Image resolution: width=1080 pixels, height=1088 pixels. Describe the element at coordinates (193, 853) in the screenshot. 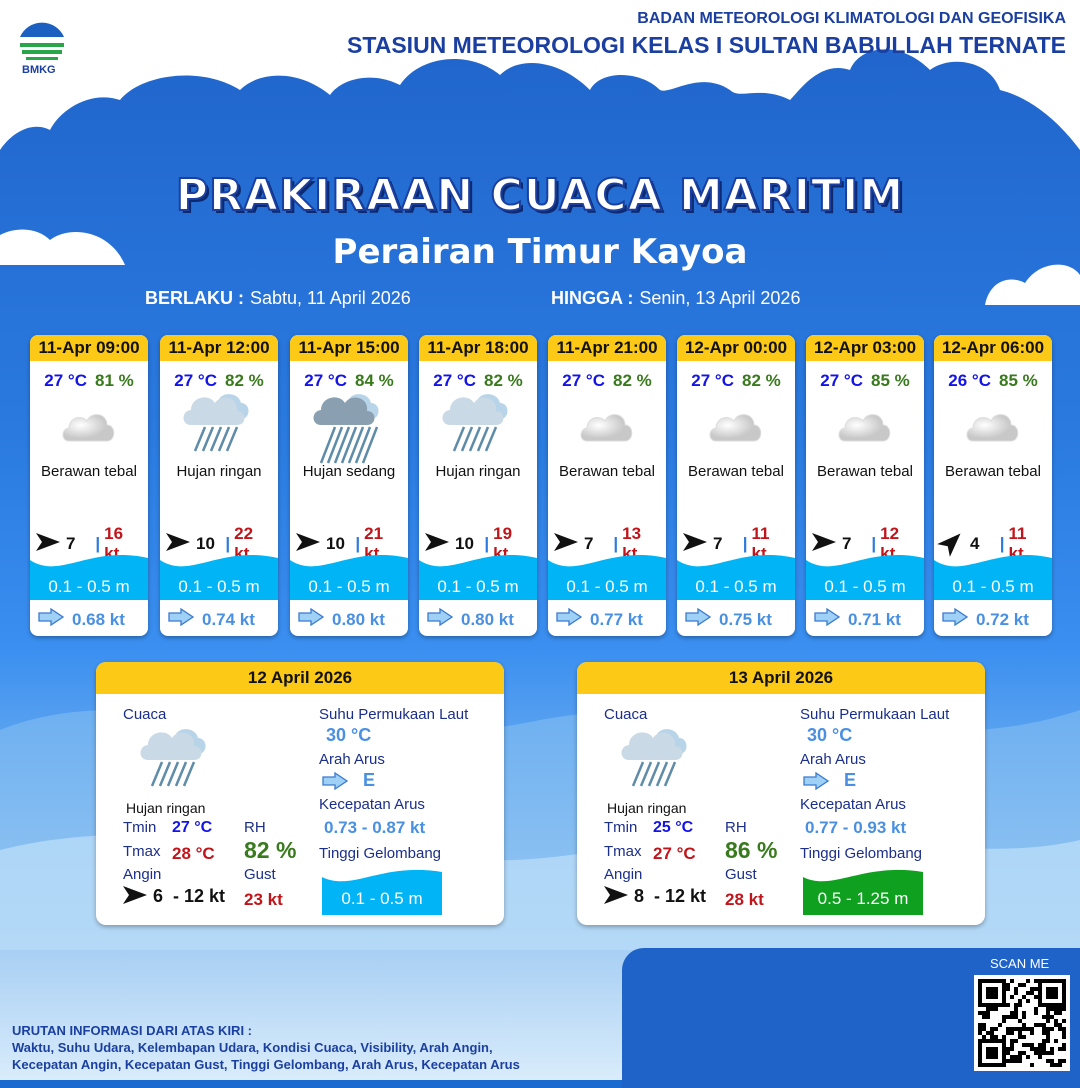

I see `tmax-value: 28 °C` at that location.